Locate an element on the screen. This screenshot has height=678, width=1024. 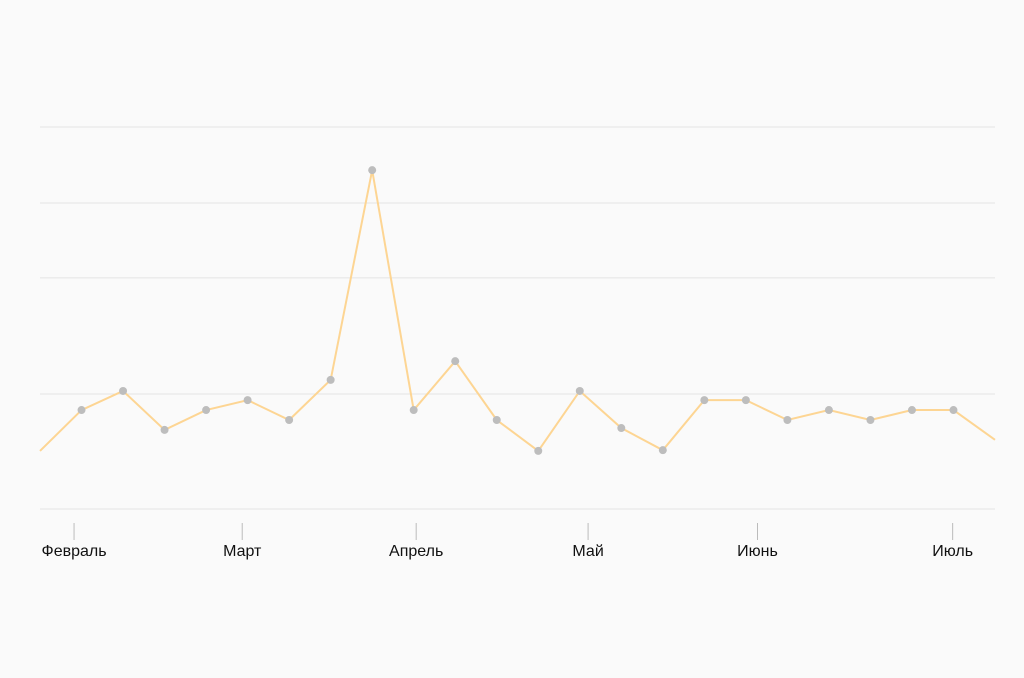
x-tick-label: Апрель is located at coordinates (416, 551).